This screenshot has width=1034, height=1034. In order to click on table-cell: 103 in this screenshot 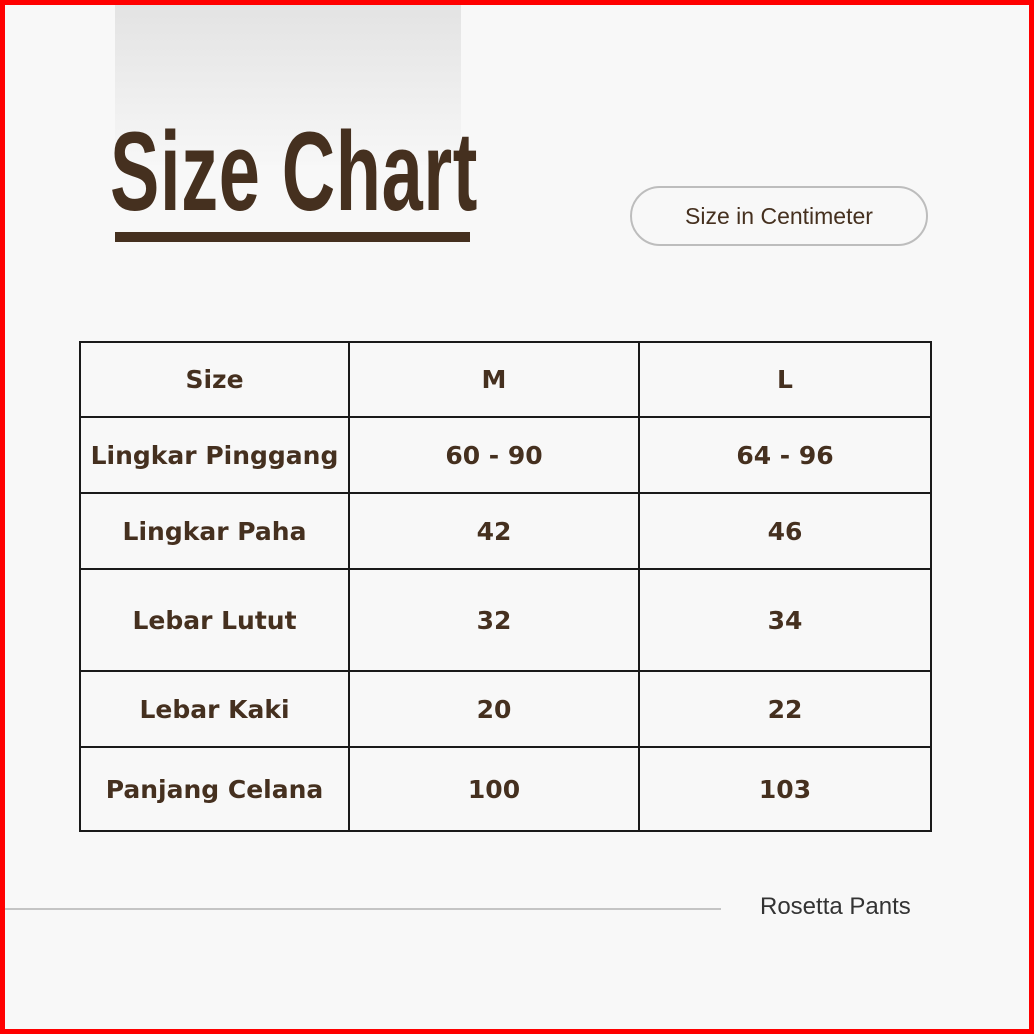, I will do `click(785, 789)`.